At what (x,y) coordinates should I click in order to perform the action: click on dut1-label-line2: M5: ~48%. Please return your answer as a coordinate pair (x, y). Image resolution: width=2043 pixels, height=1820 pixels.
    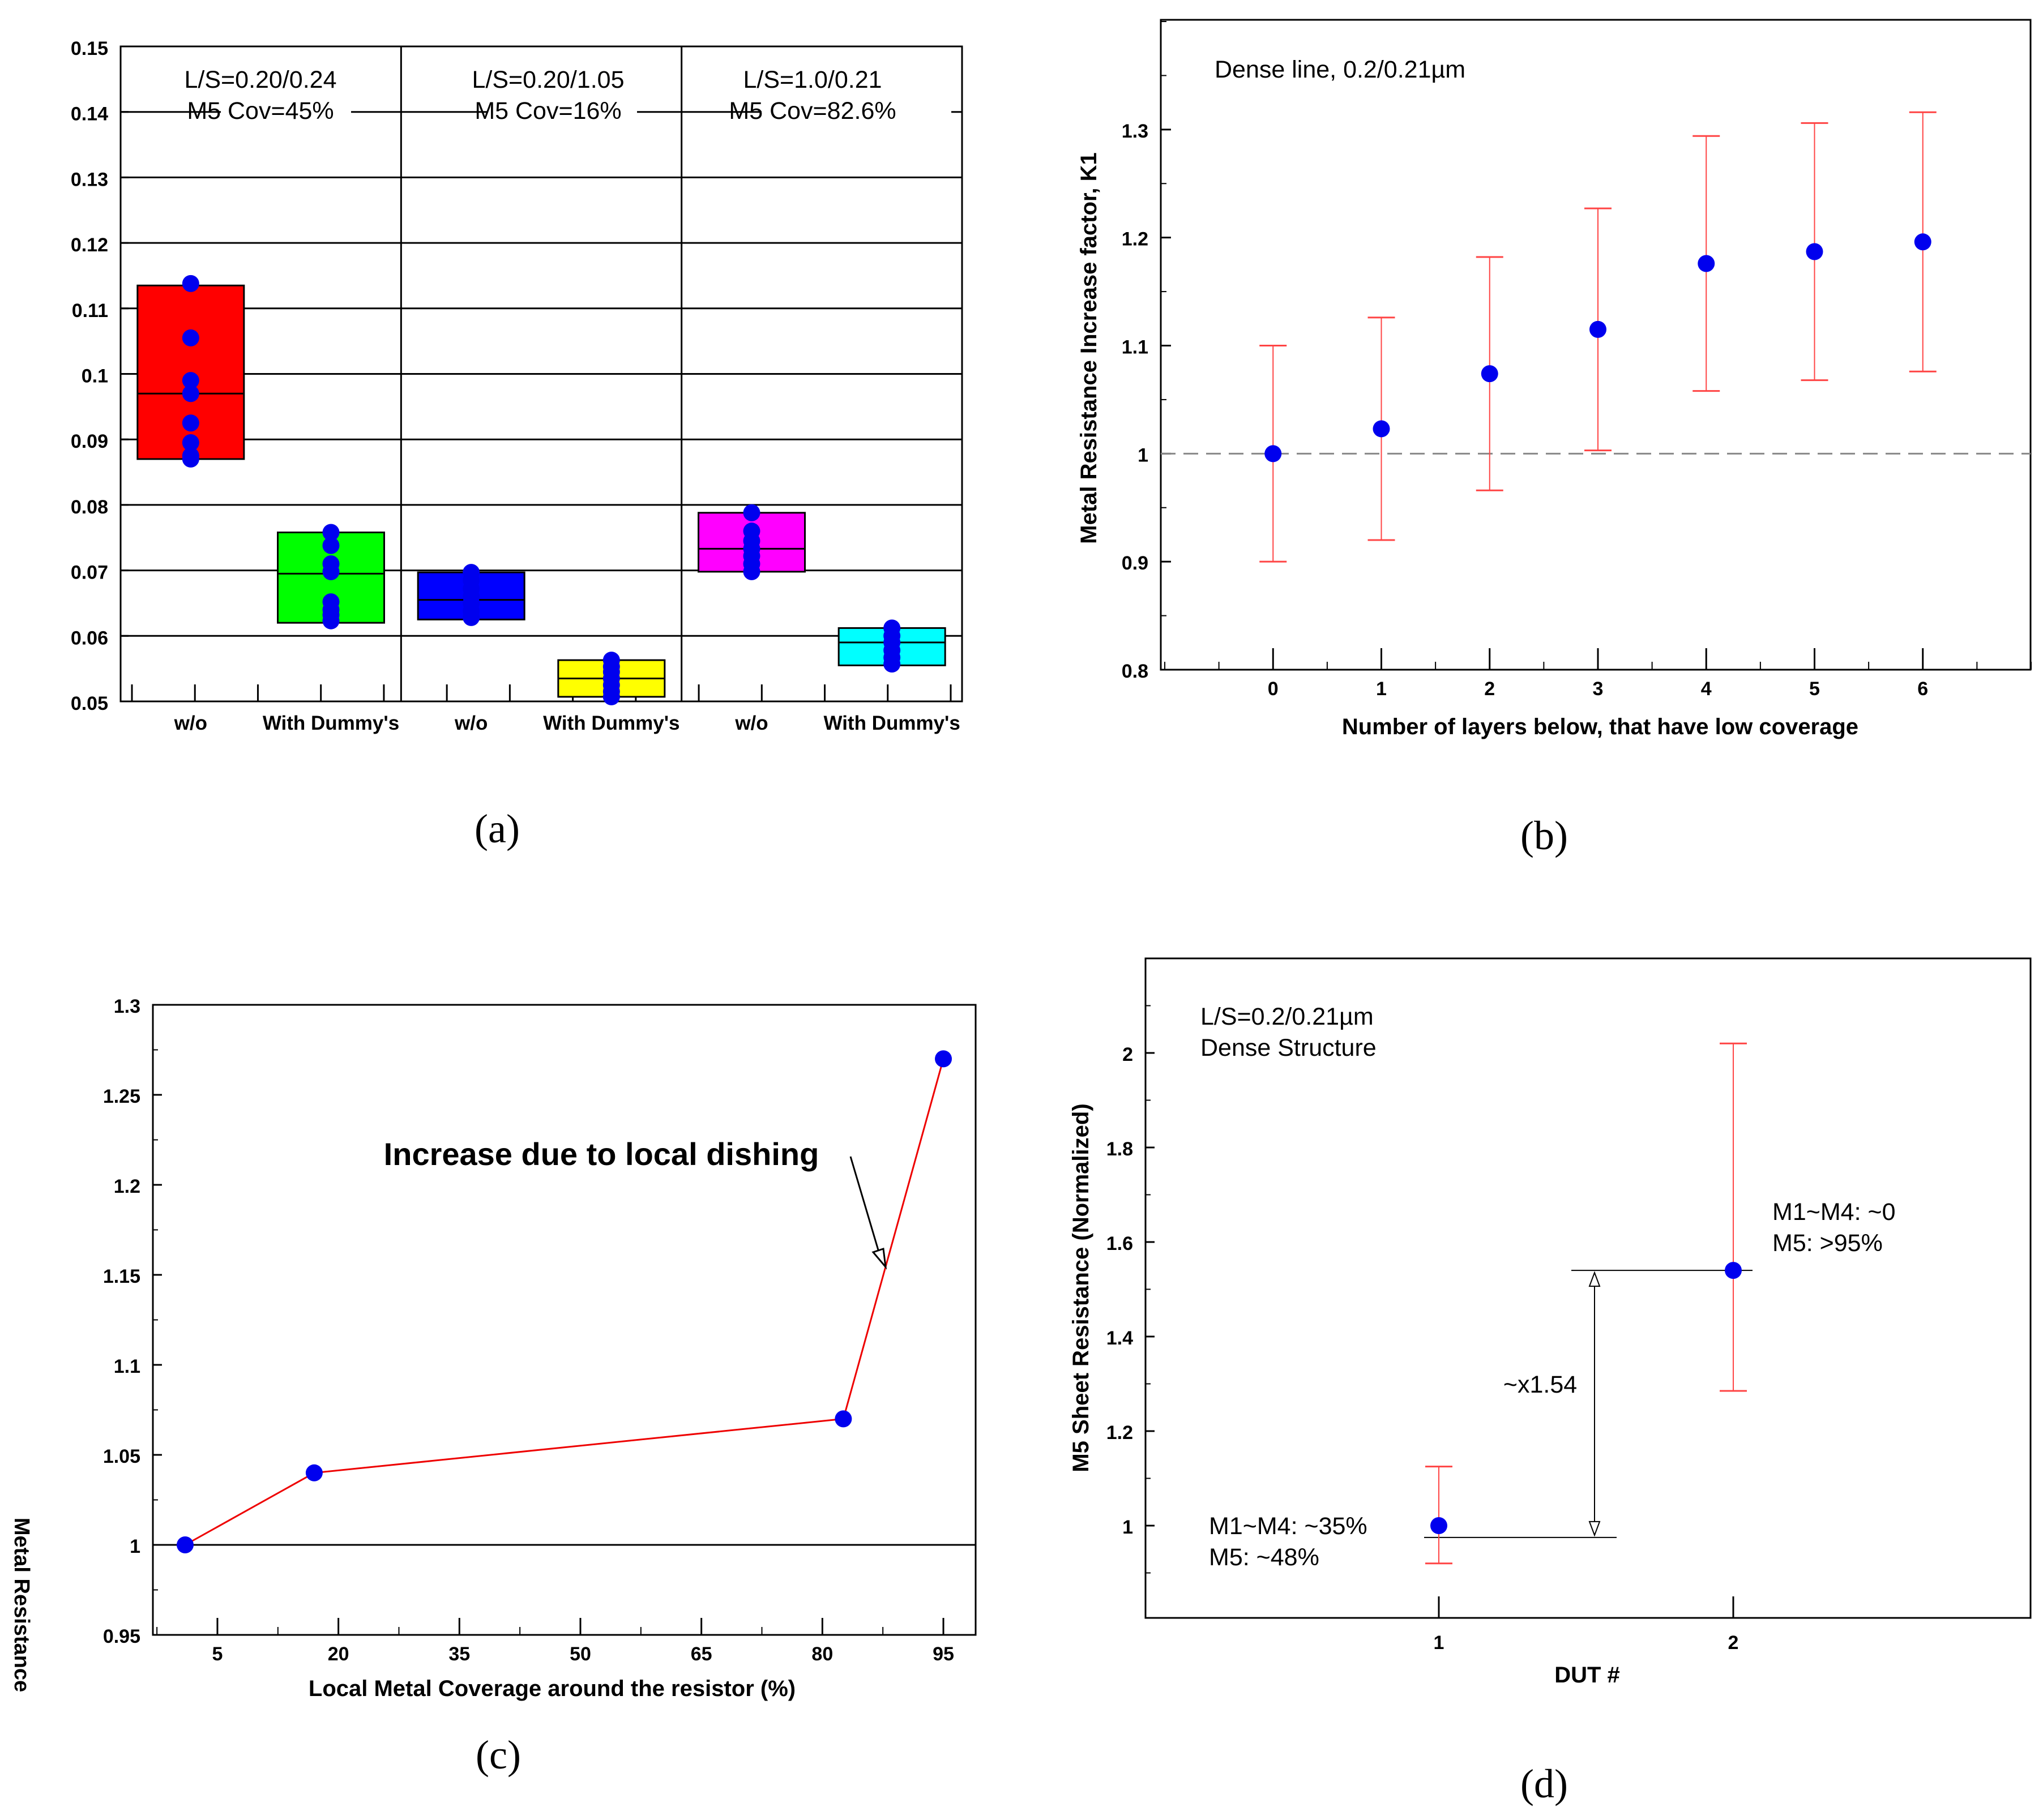
    Looking at the image, I should click on (1264, 1557).